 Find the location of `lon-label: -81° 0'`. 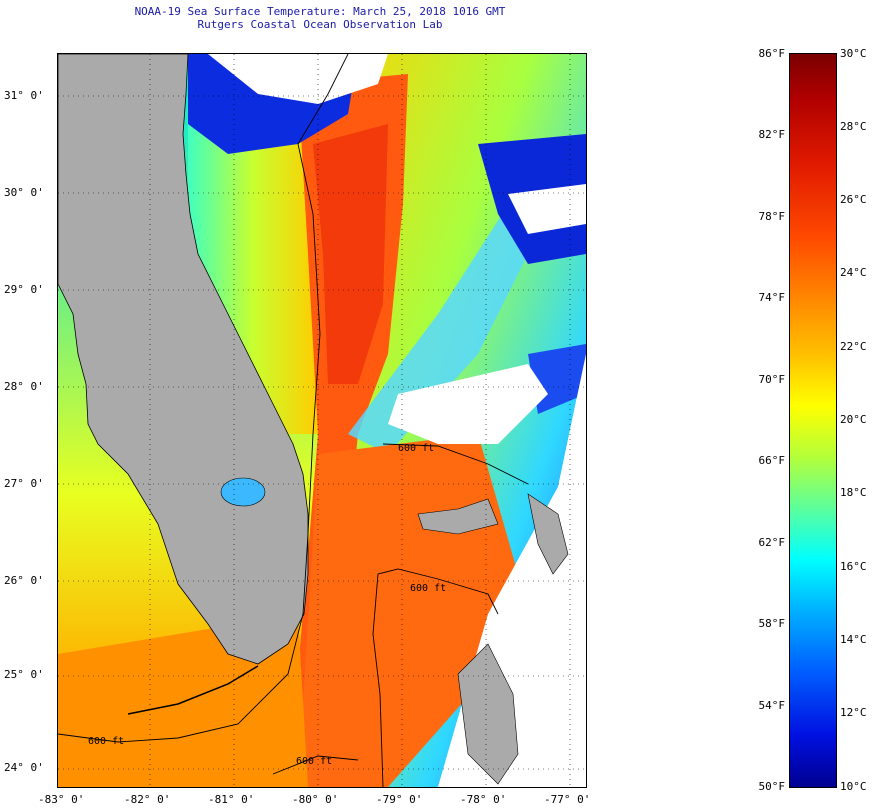

lon-label: -81° 0' is located at coordinates (231, 799).